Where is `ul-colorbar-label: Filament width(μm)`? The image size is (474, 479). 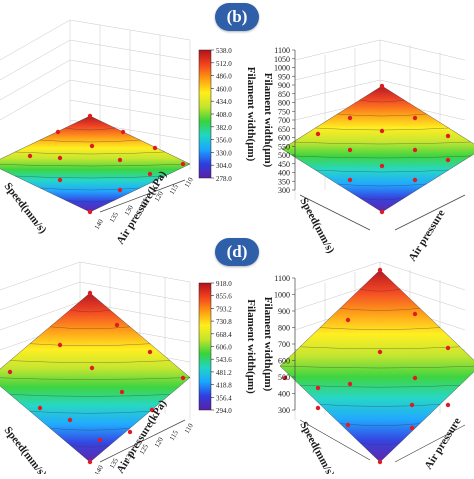
ul-colorbar-label: Filament width(μm) is located at coordinates (251, 114).